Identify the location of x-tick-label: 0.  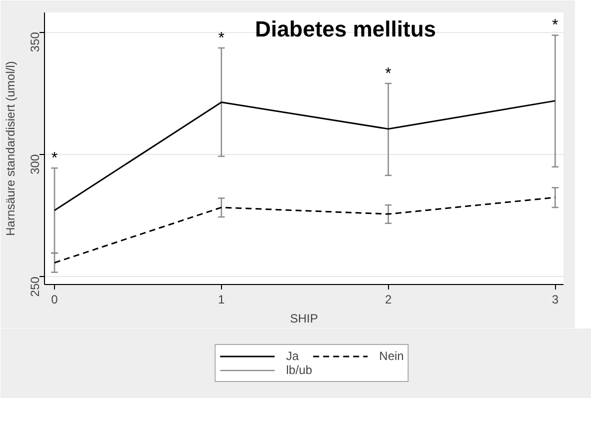
(54, 299).